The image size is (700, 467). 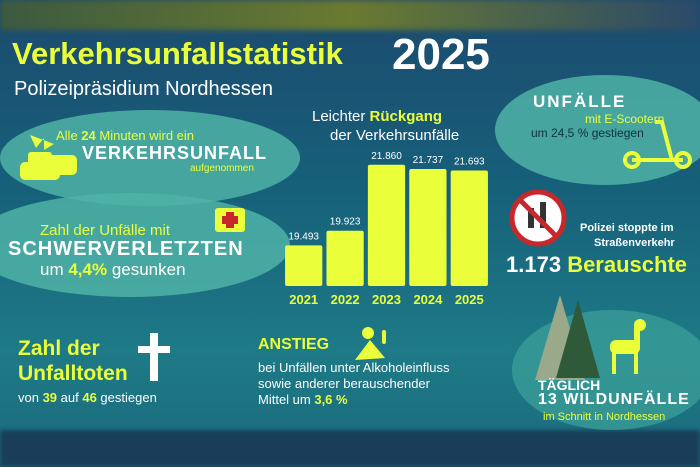 I want to click on text: Alle 24 Minuten wird ein, so click(x=125, y=135).